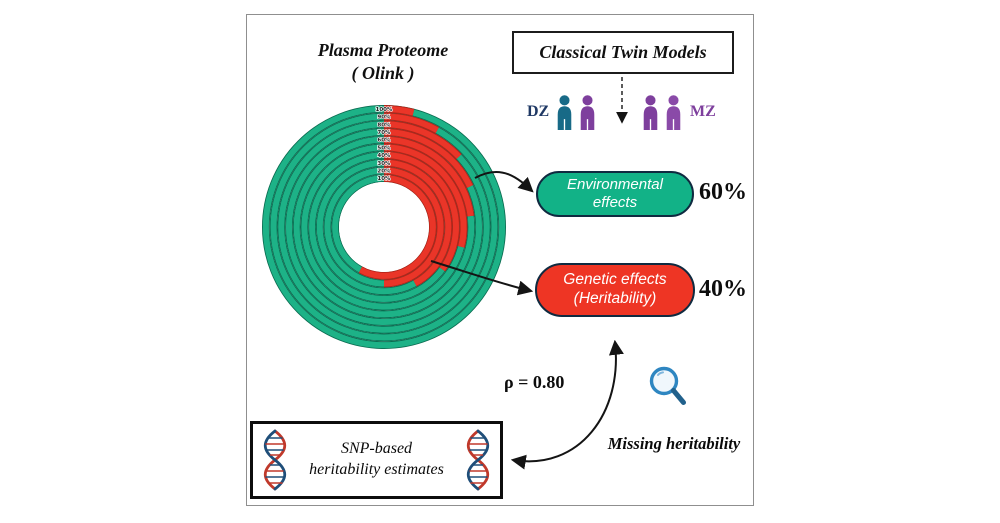 This screenshot has height=523, width=1000. What do you see at coordinates (384, 125) in the screenshot?
I see `svg-text: 80%` at bounding box center [384, 125].